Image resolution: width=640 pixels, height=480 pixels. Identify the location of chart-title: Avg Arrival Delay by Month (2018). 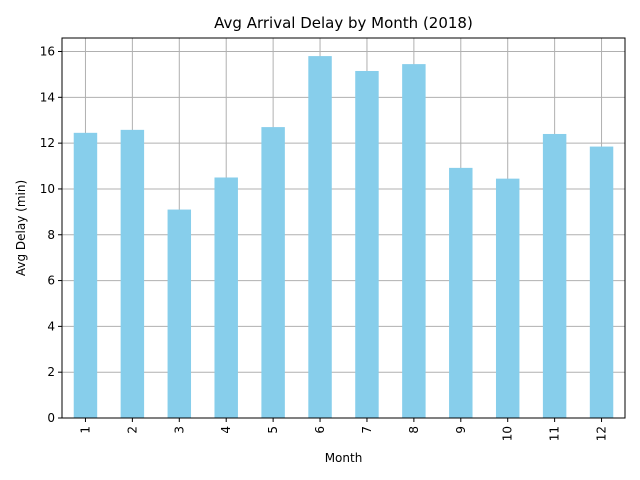
(343, 23).